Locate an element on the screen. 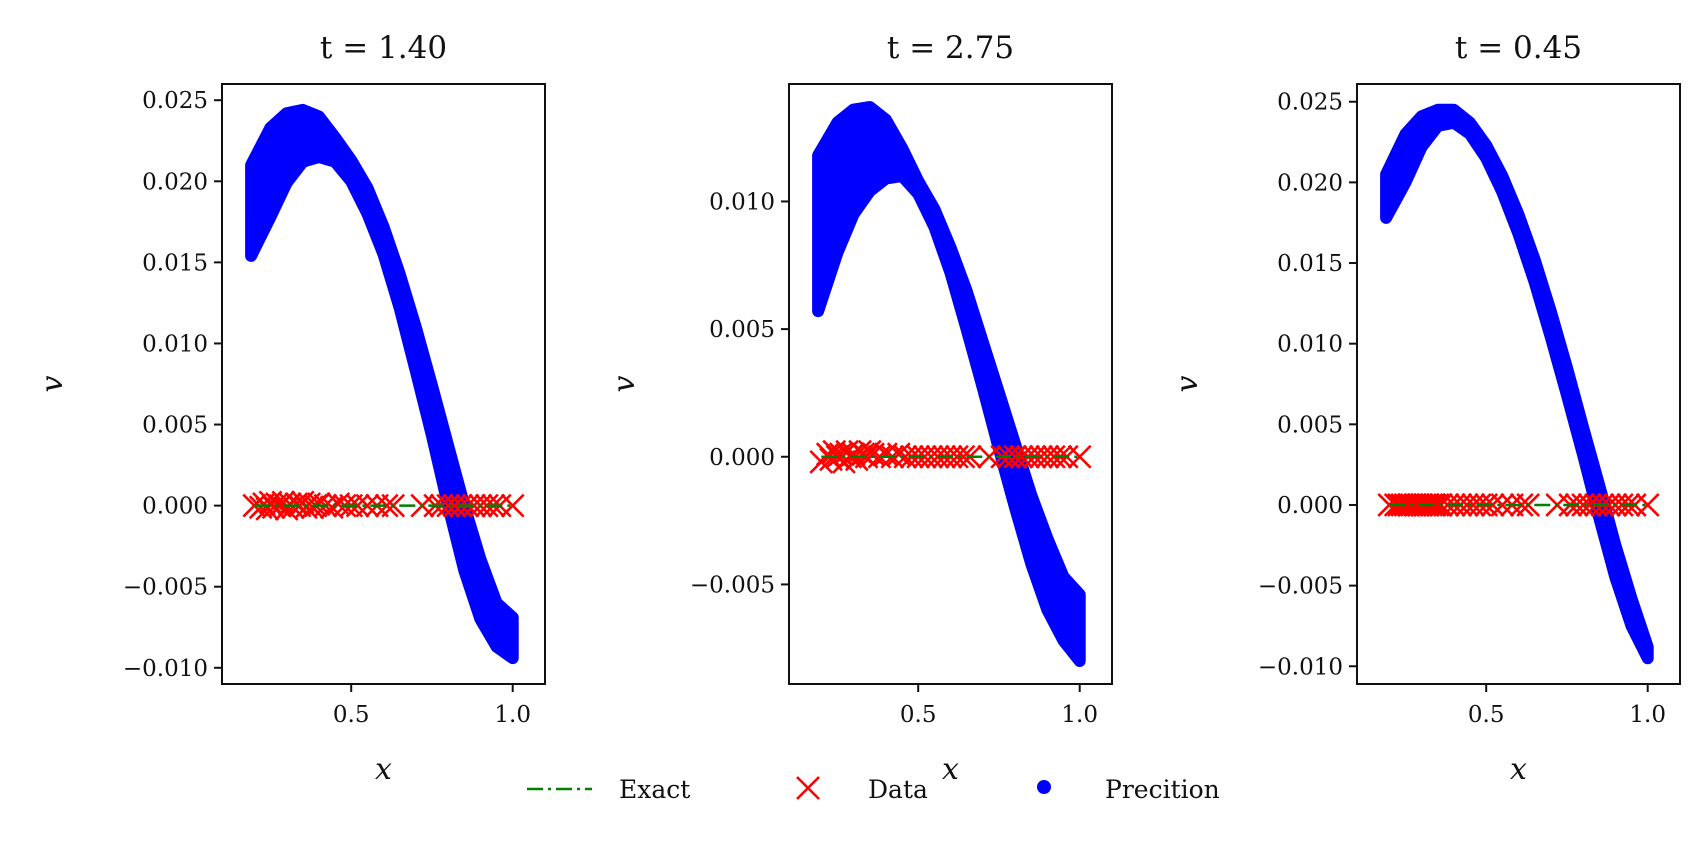  legend-precition-label: Precition is located at coordinates (1162, 789).